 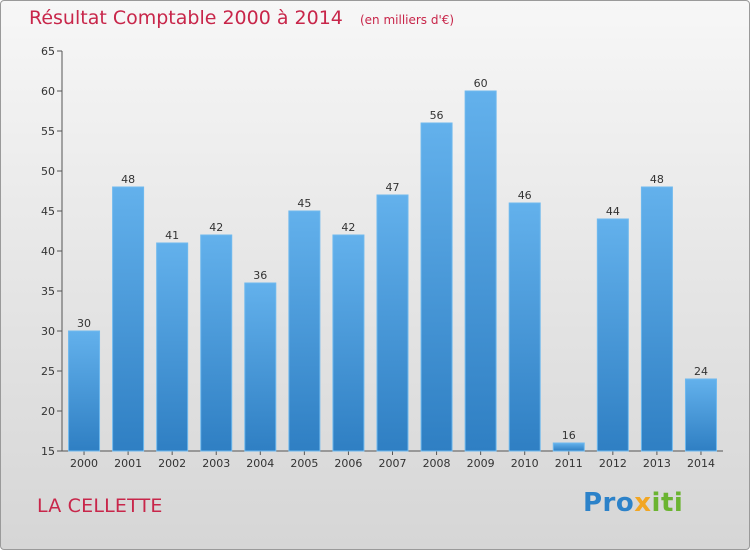 What do you see at coordinates (260, 275) in the screenshot?
I see `bar-value-label: 36` at bounding box center [260, 275].